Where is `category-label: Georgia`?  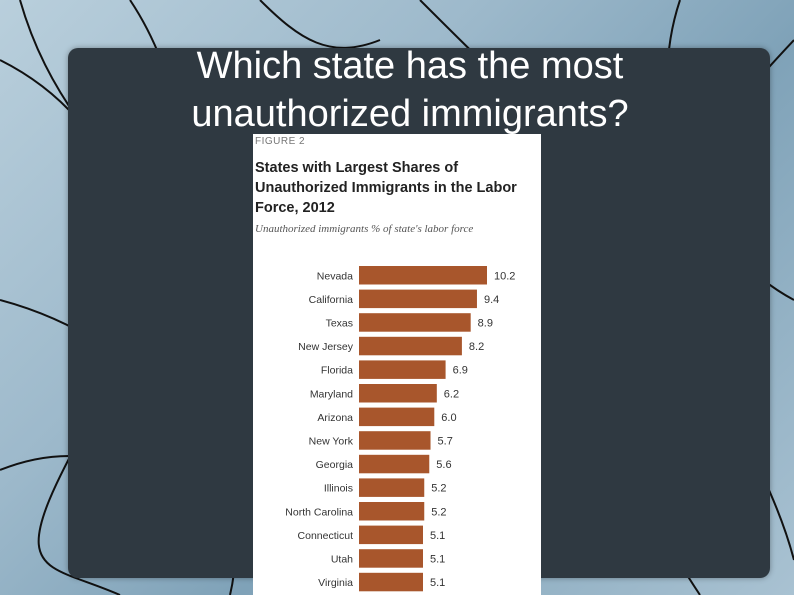 category-label: Georgia is located at coordinates (335, 465).